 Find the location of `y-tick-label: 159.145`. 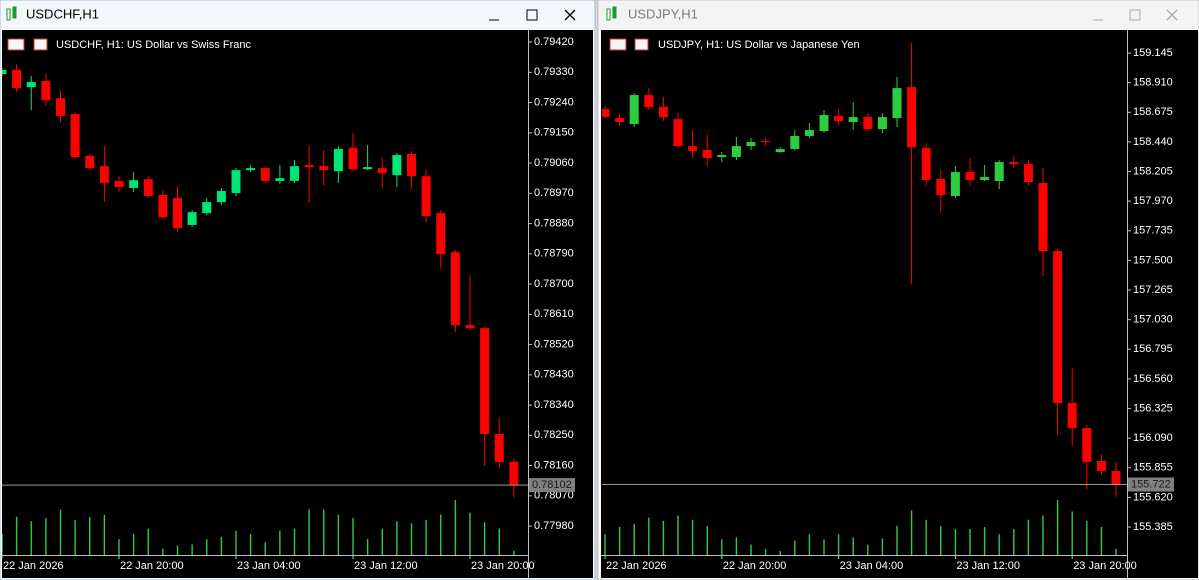

y-tick-label: 159.145 is located at coordinates (1153, 53).